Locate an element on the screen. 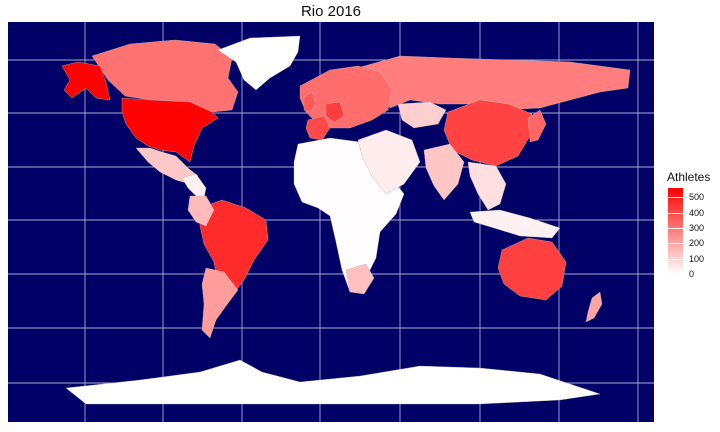 The image size is (720, 432). region-new-zealand is located at coordinates (594, 307).